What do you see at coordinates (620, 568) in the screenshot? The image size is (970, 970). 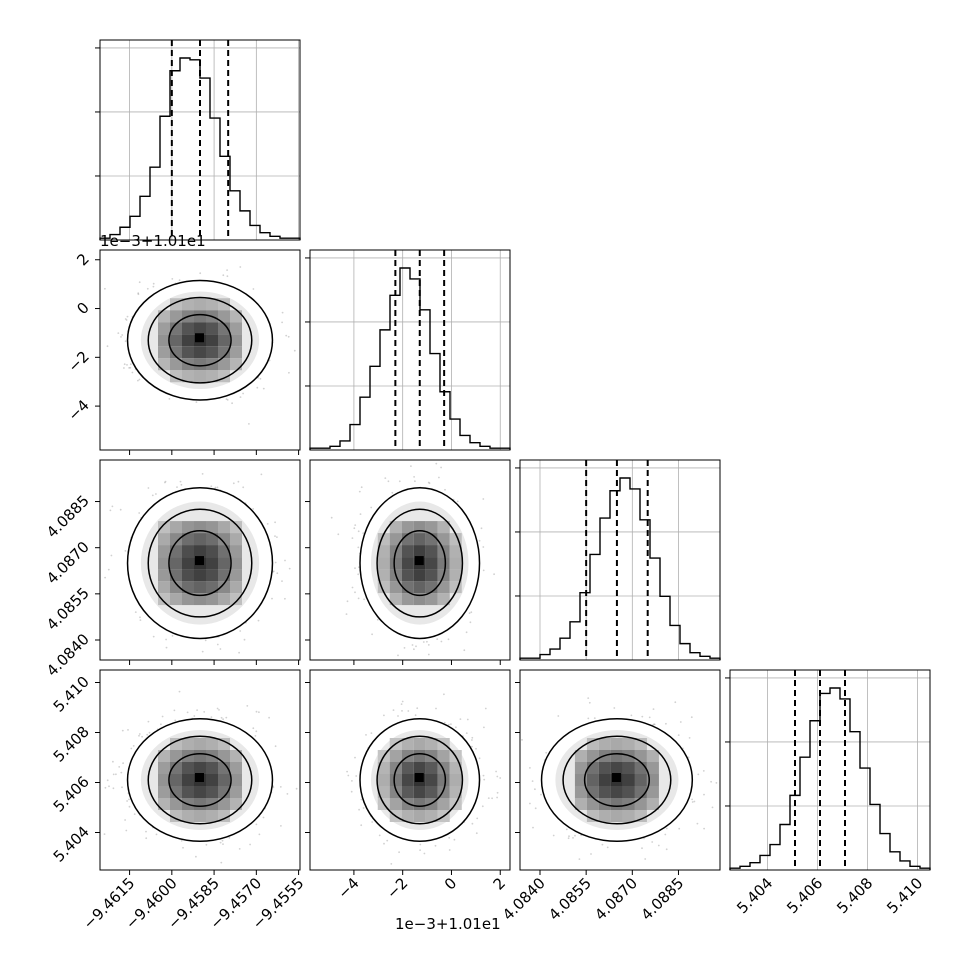 I see `hist-steps` at bounding box center [620, 568].